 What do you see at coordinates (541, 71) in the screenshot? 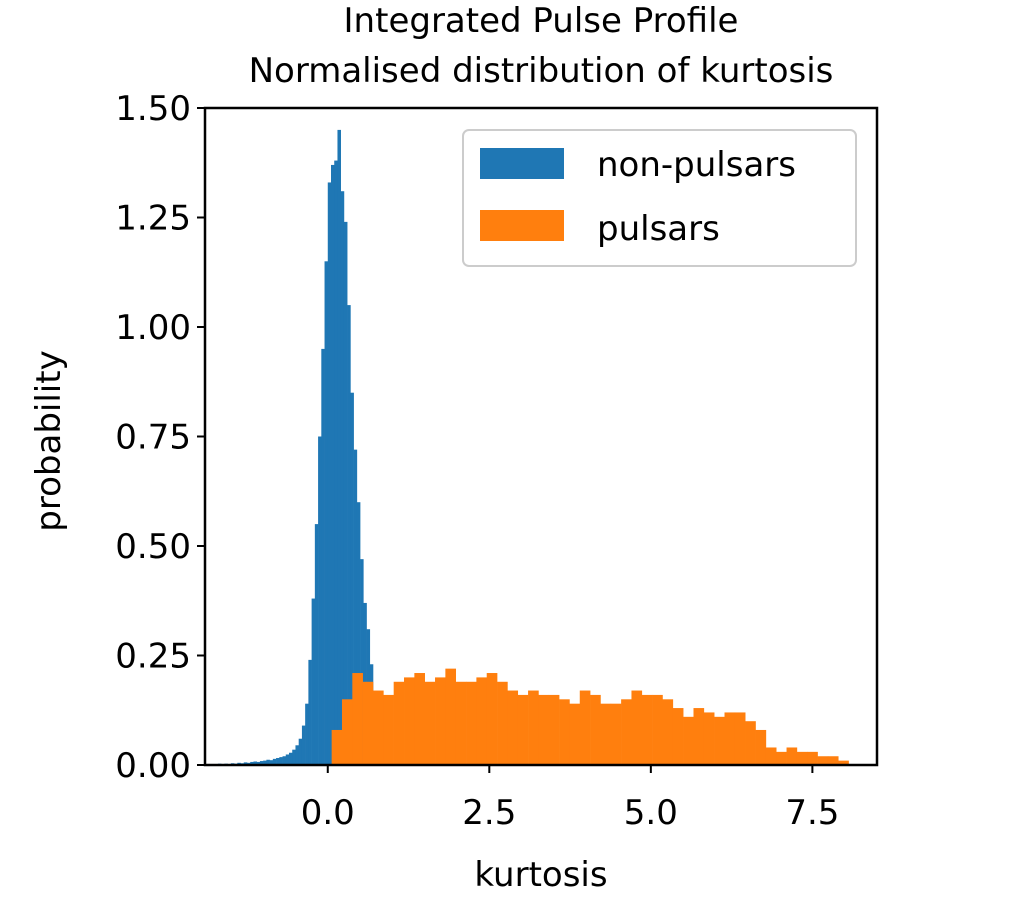
I see `chart-subtitle: Normalised distribution of kurtosis` at bounding box center [541, 71].